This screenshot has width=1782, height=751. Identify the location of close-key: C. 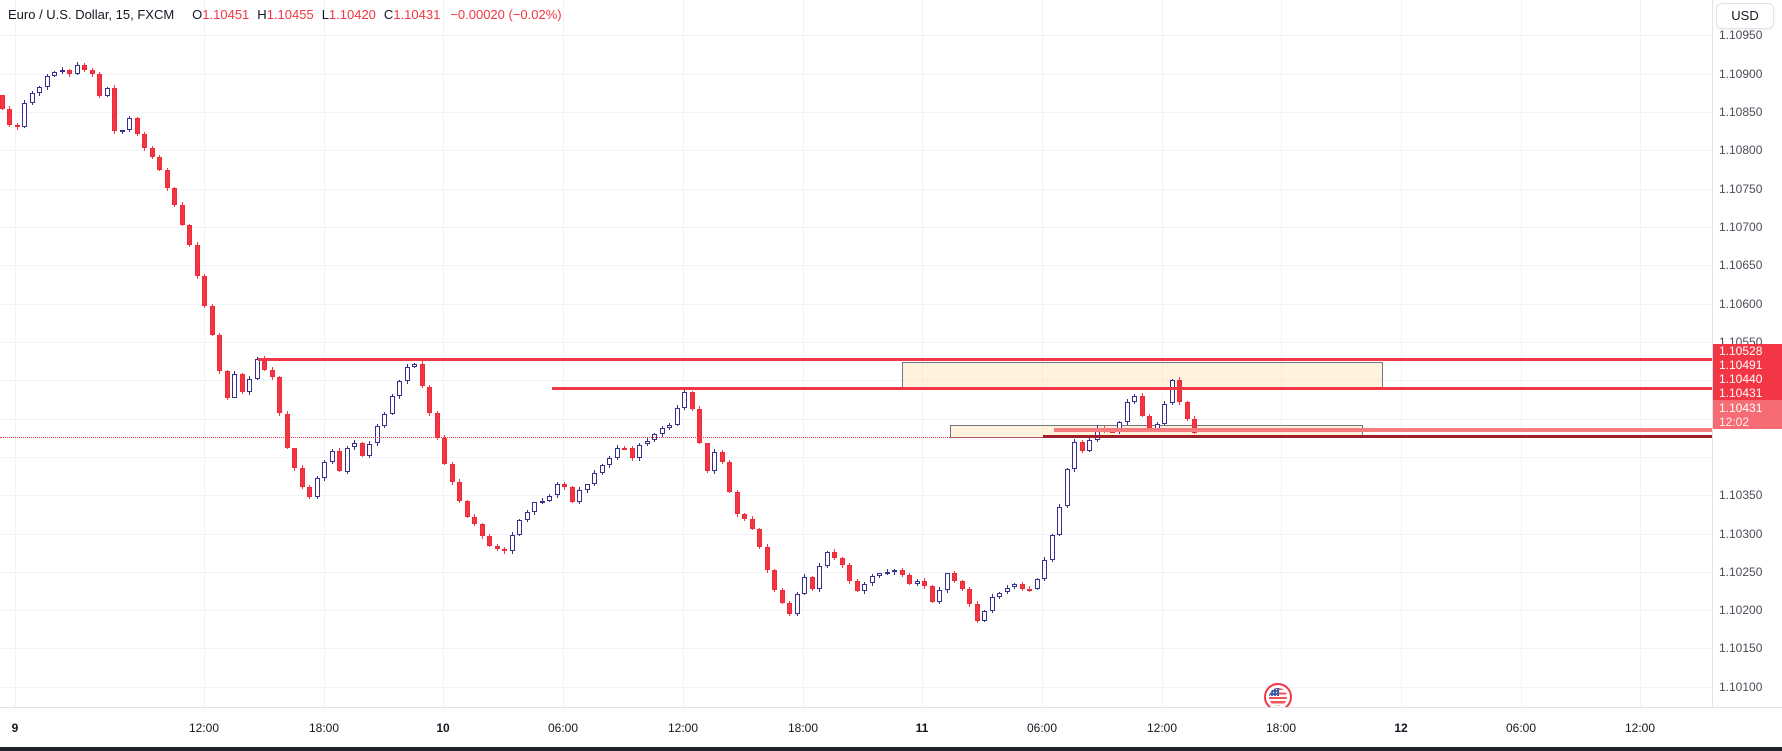
(388, 14).